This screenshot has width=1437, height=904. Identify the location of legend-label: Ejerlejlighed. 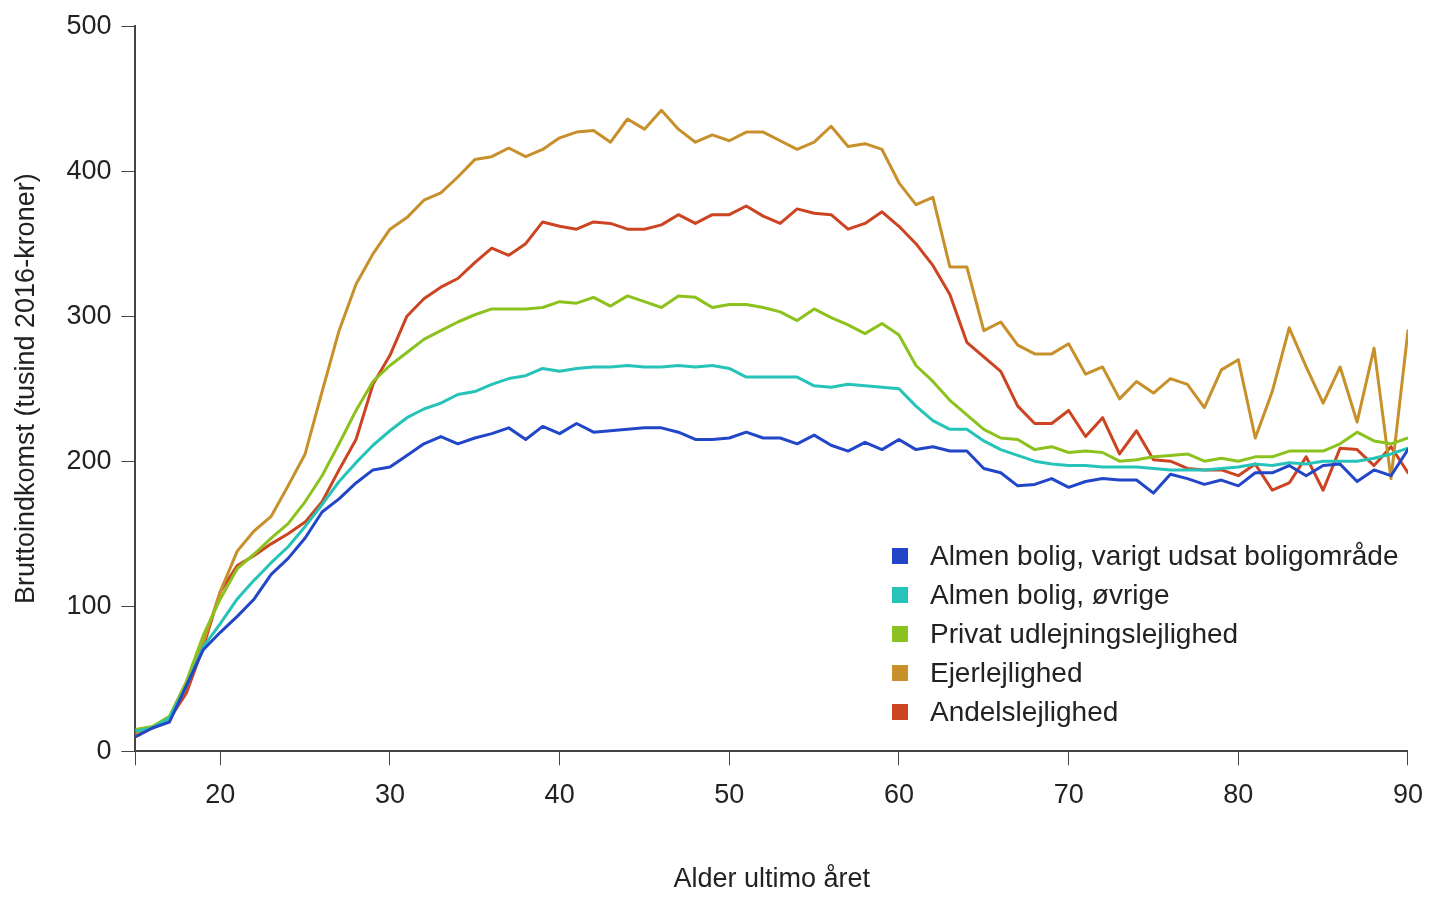
(1006, 673).